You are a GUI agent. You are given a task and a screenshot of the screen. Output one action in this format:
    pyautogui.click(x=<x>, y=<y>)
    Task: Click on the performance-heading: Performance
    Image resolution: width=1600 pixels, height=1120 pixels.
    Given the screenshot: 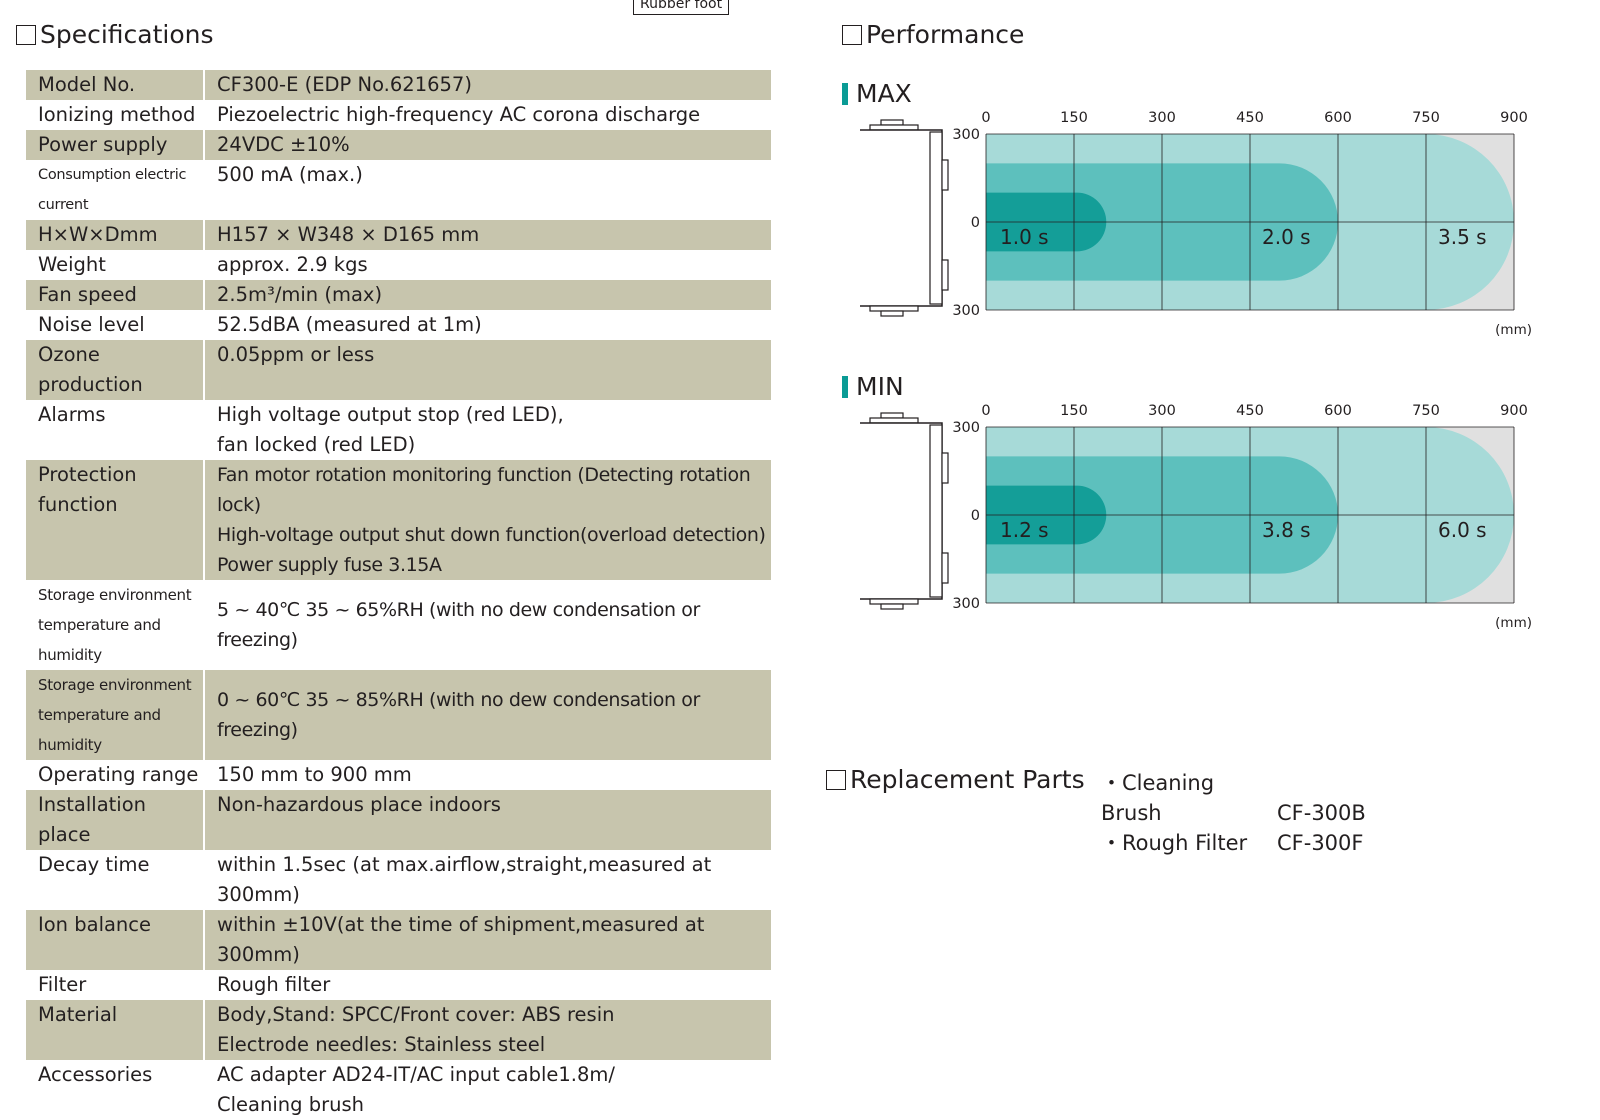 What is the action you would take?
    pyautogui.click(x=933, y=34)
    